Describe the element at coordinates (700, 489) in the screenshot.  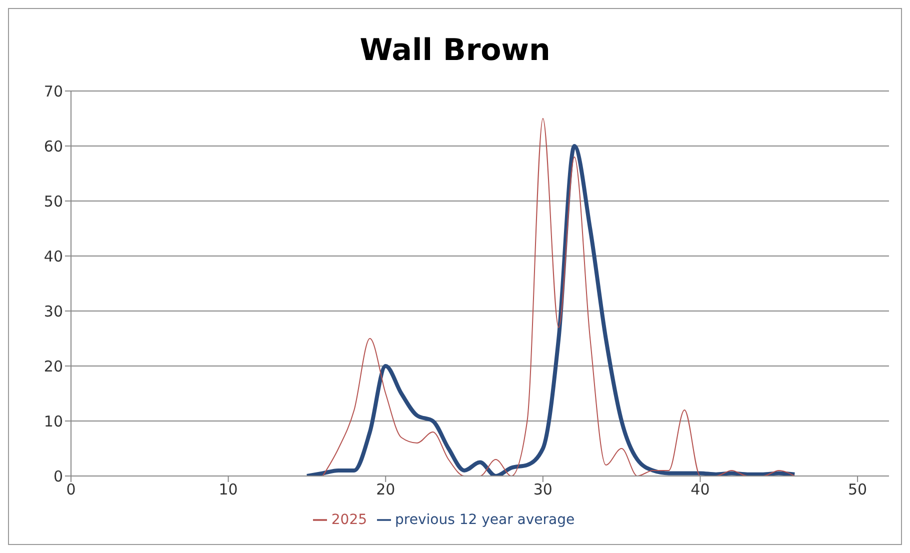
I see `x-tick-label: 40` at that location.